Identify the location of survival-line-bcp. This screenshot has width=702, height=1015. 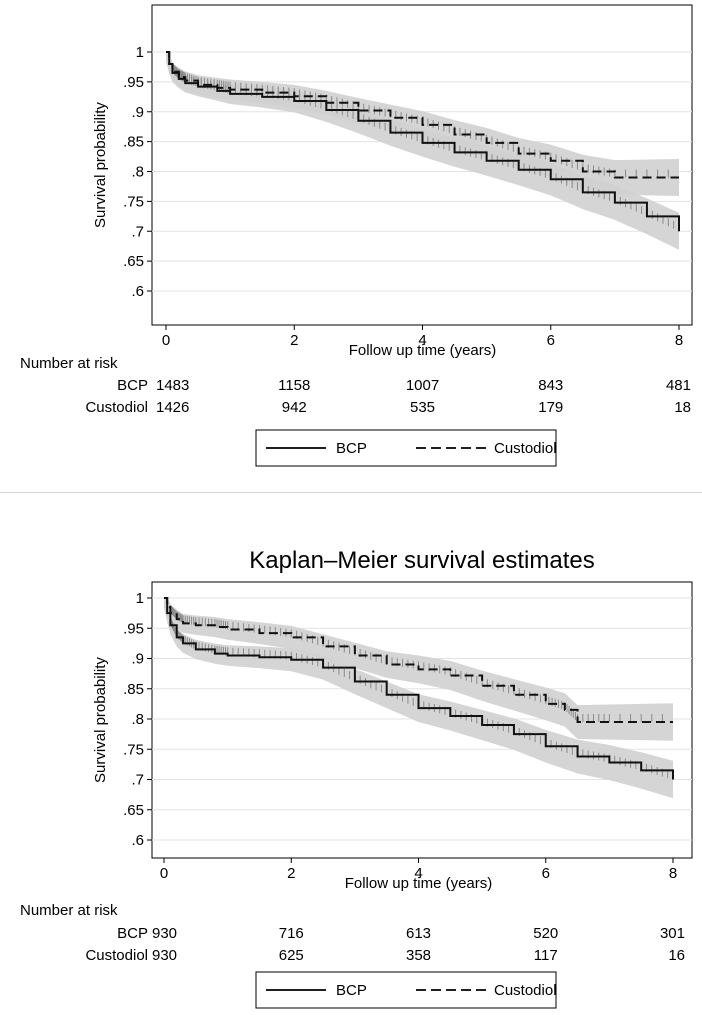
(419, 688).